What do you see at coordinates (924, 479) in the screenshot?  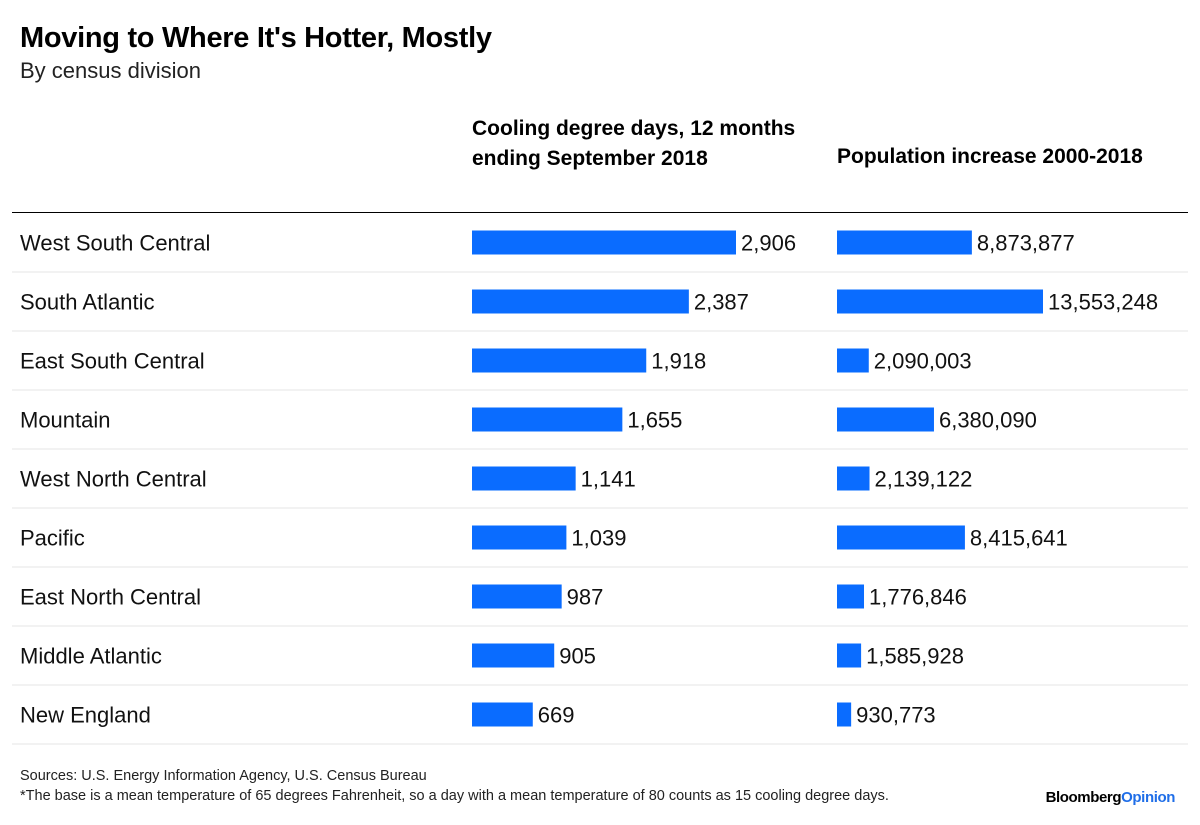 I see `data-label: 2,139,122` at bounding box center [924, 479].